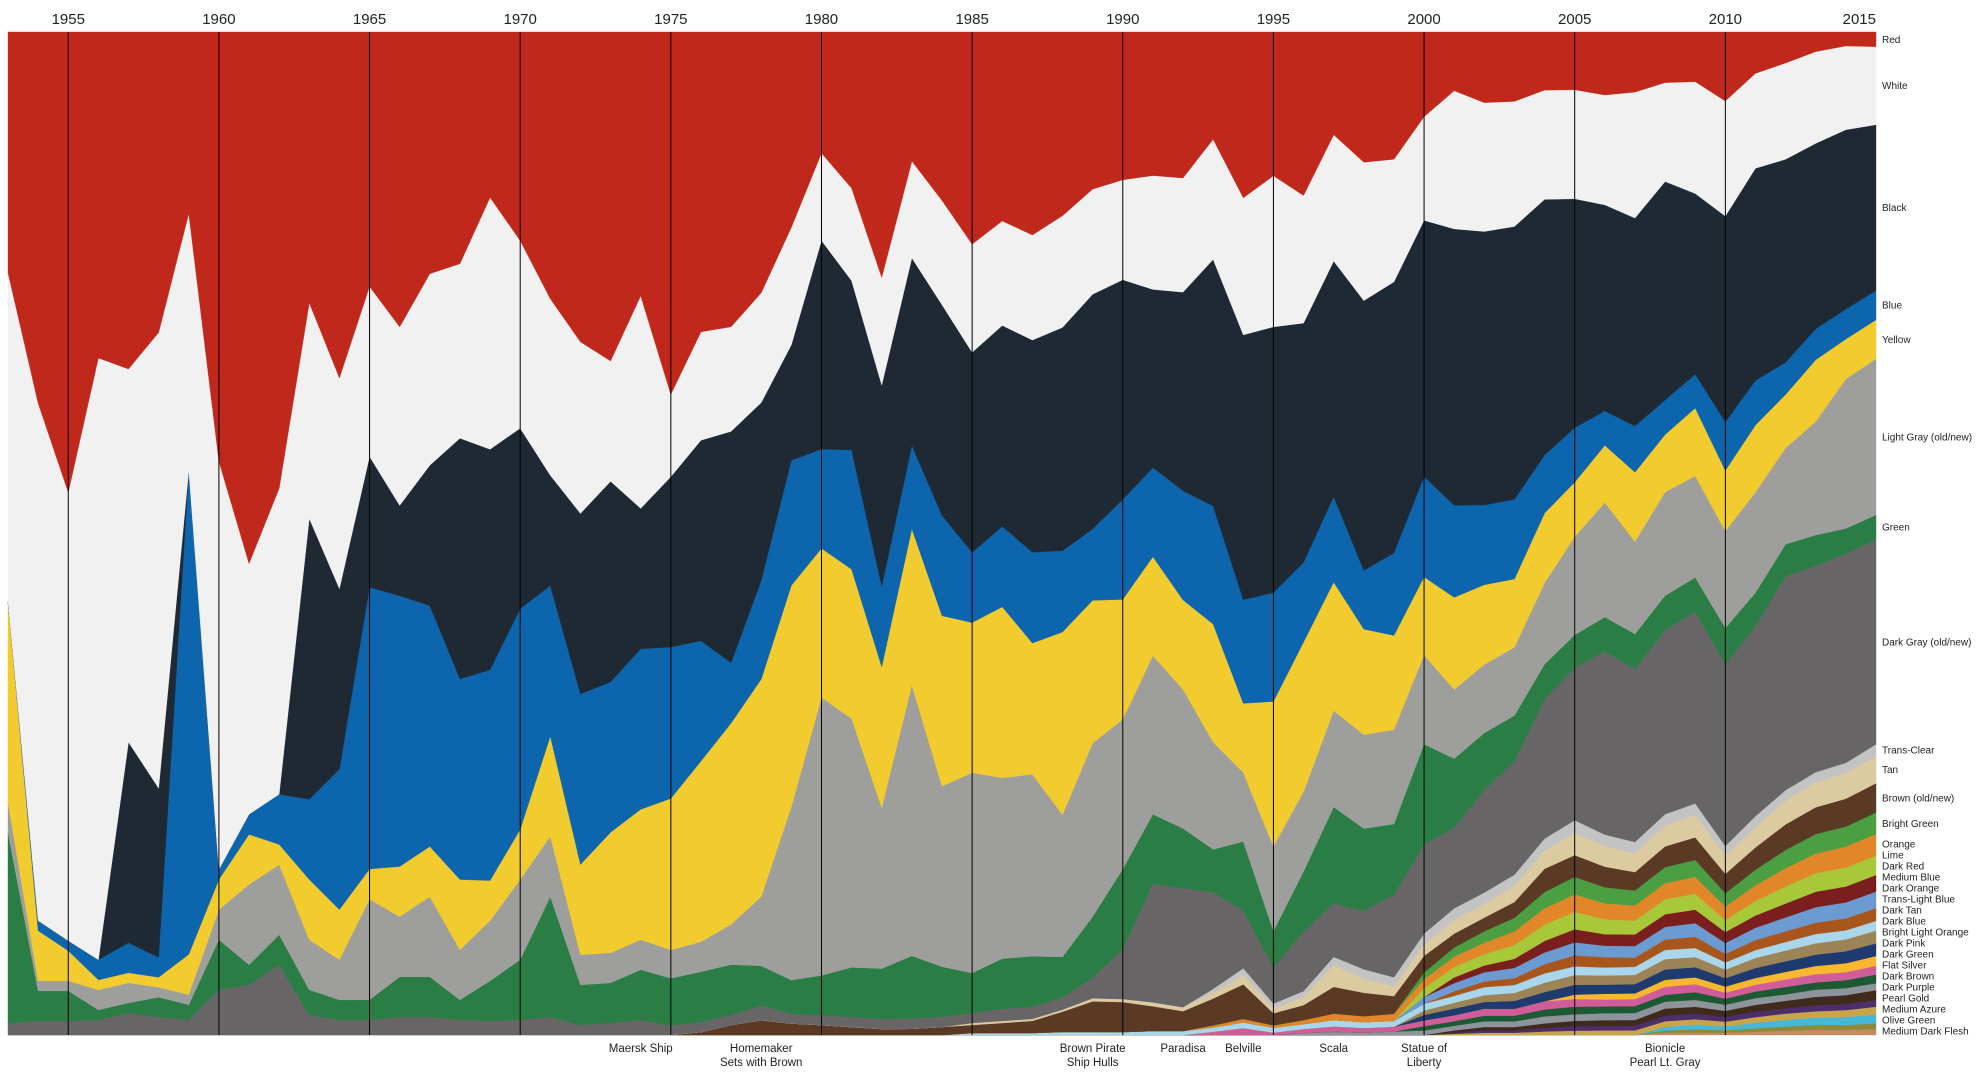 The image size is (1985, 1078). What do you see at coordinates (761, 1049) in the screenshot?
I see `annotation-homemaker: Homemaker` at bounding box center [761, 1049].